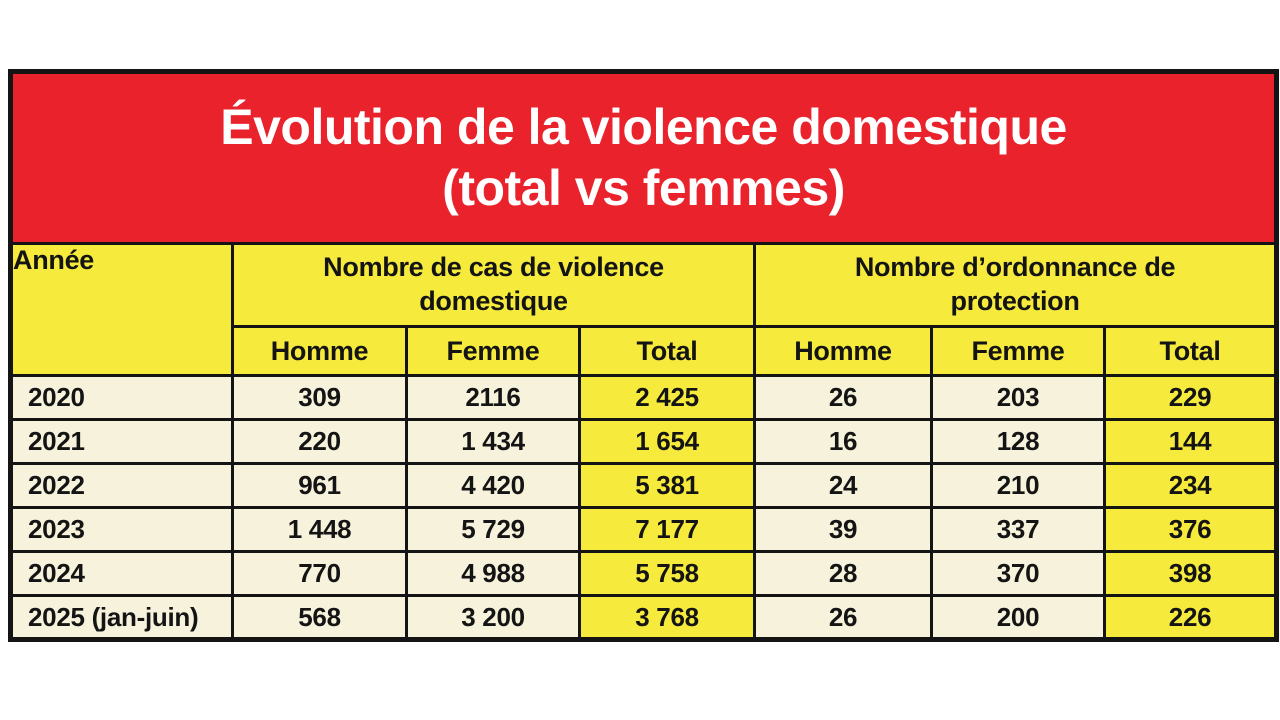 The height and width of the screenshot is (720, 1280). Describe the element at coordinates (1018, 441) in the screenshot. I see `orders-femme-cell: 128` at that location.